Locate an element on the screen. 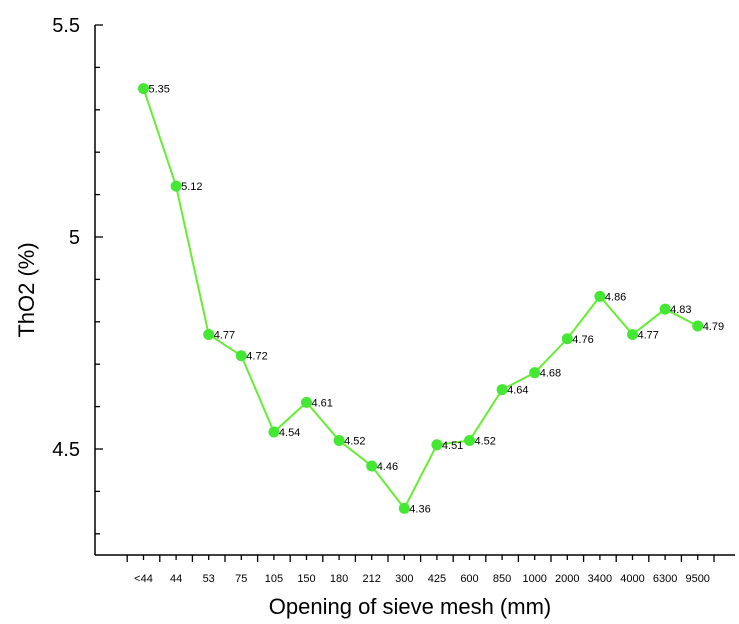 This screenshot has width=739, height=624. y-tick-label: 4.5 is located at coordinates (66, 450).